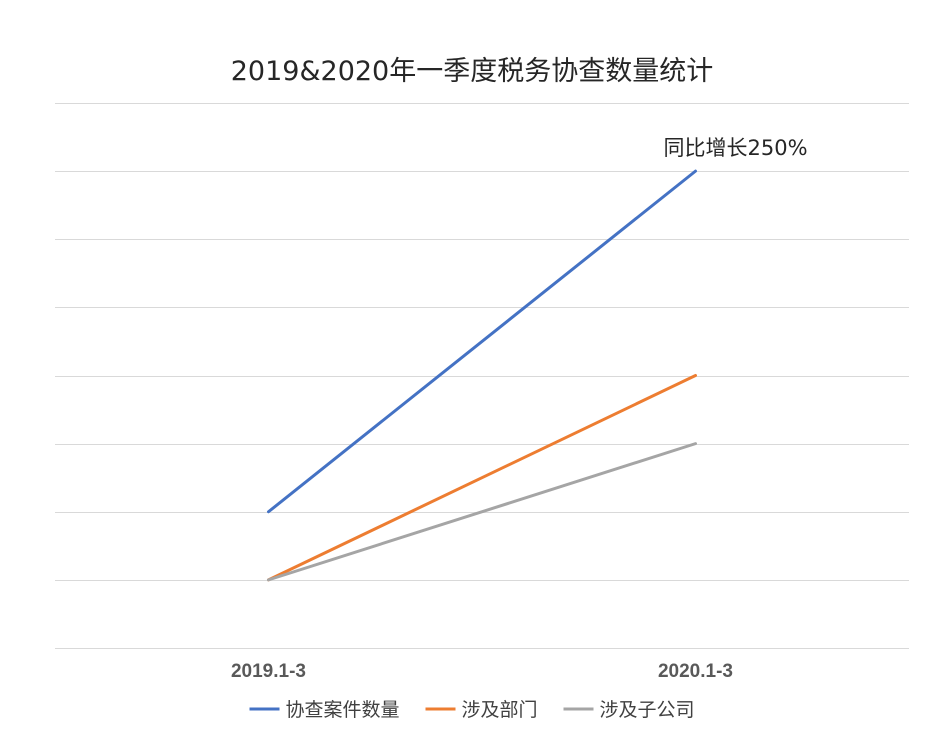 The width and height of the screenshot is (944, 730). I want to click on legend-label: 涉及子公司, so click(647, 710).